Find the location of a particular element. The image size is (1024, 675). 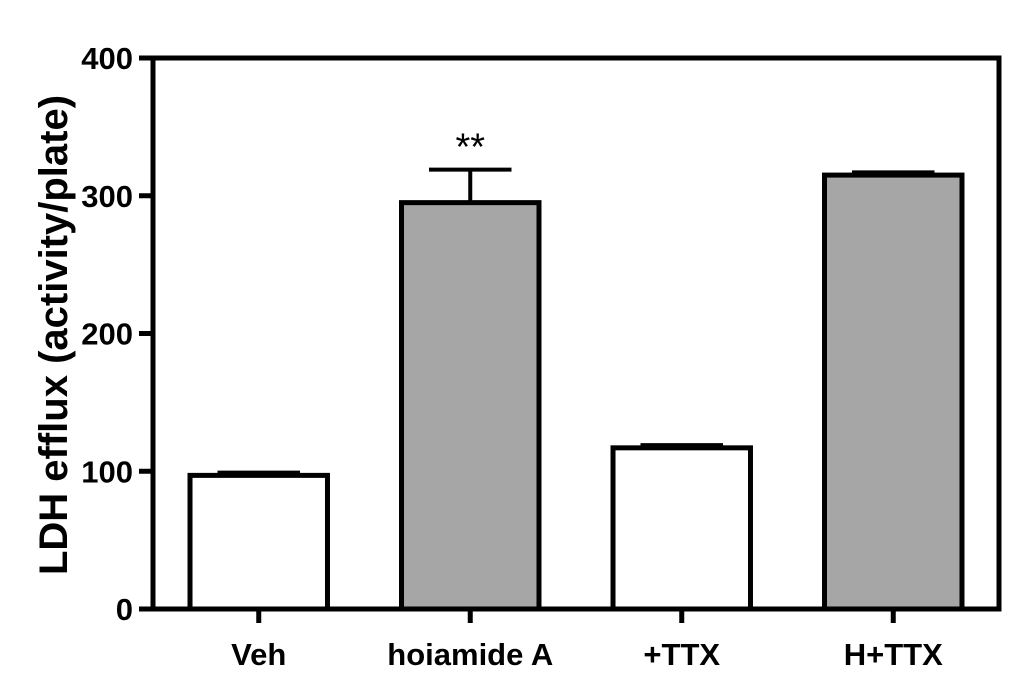

annotations: ** is located at coordinates (470, 148).